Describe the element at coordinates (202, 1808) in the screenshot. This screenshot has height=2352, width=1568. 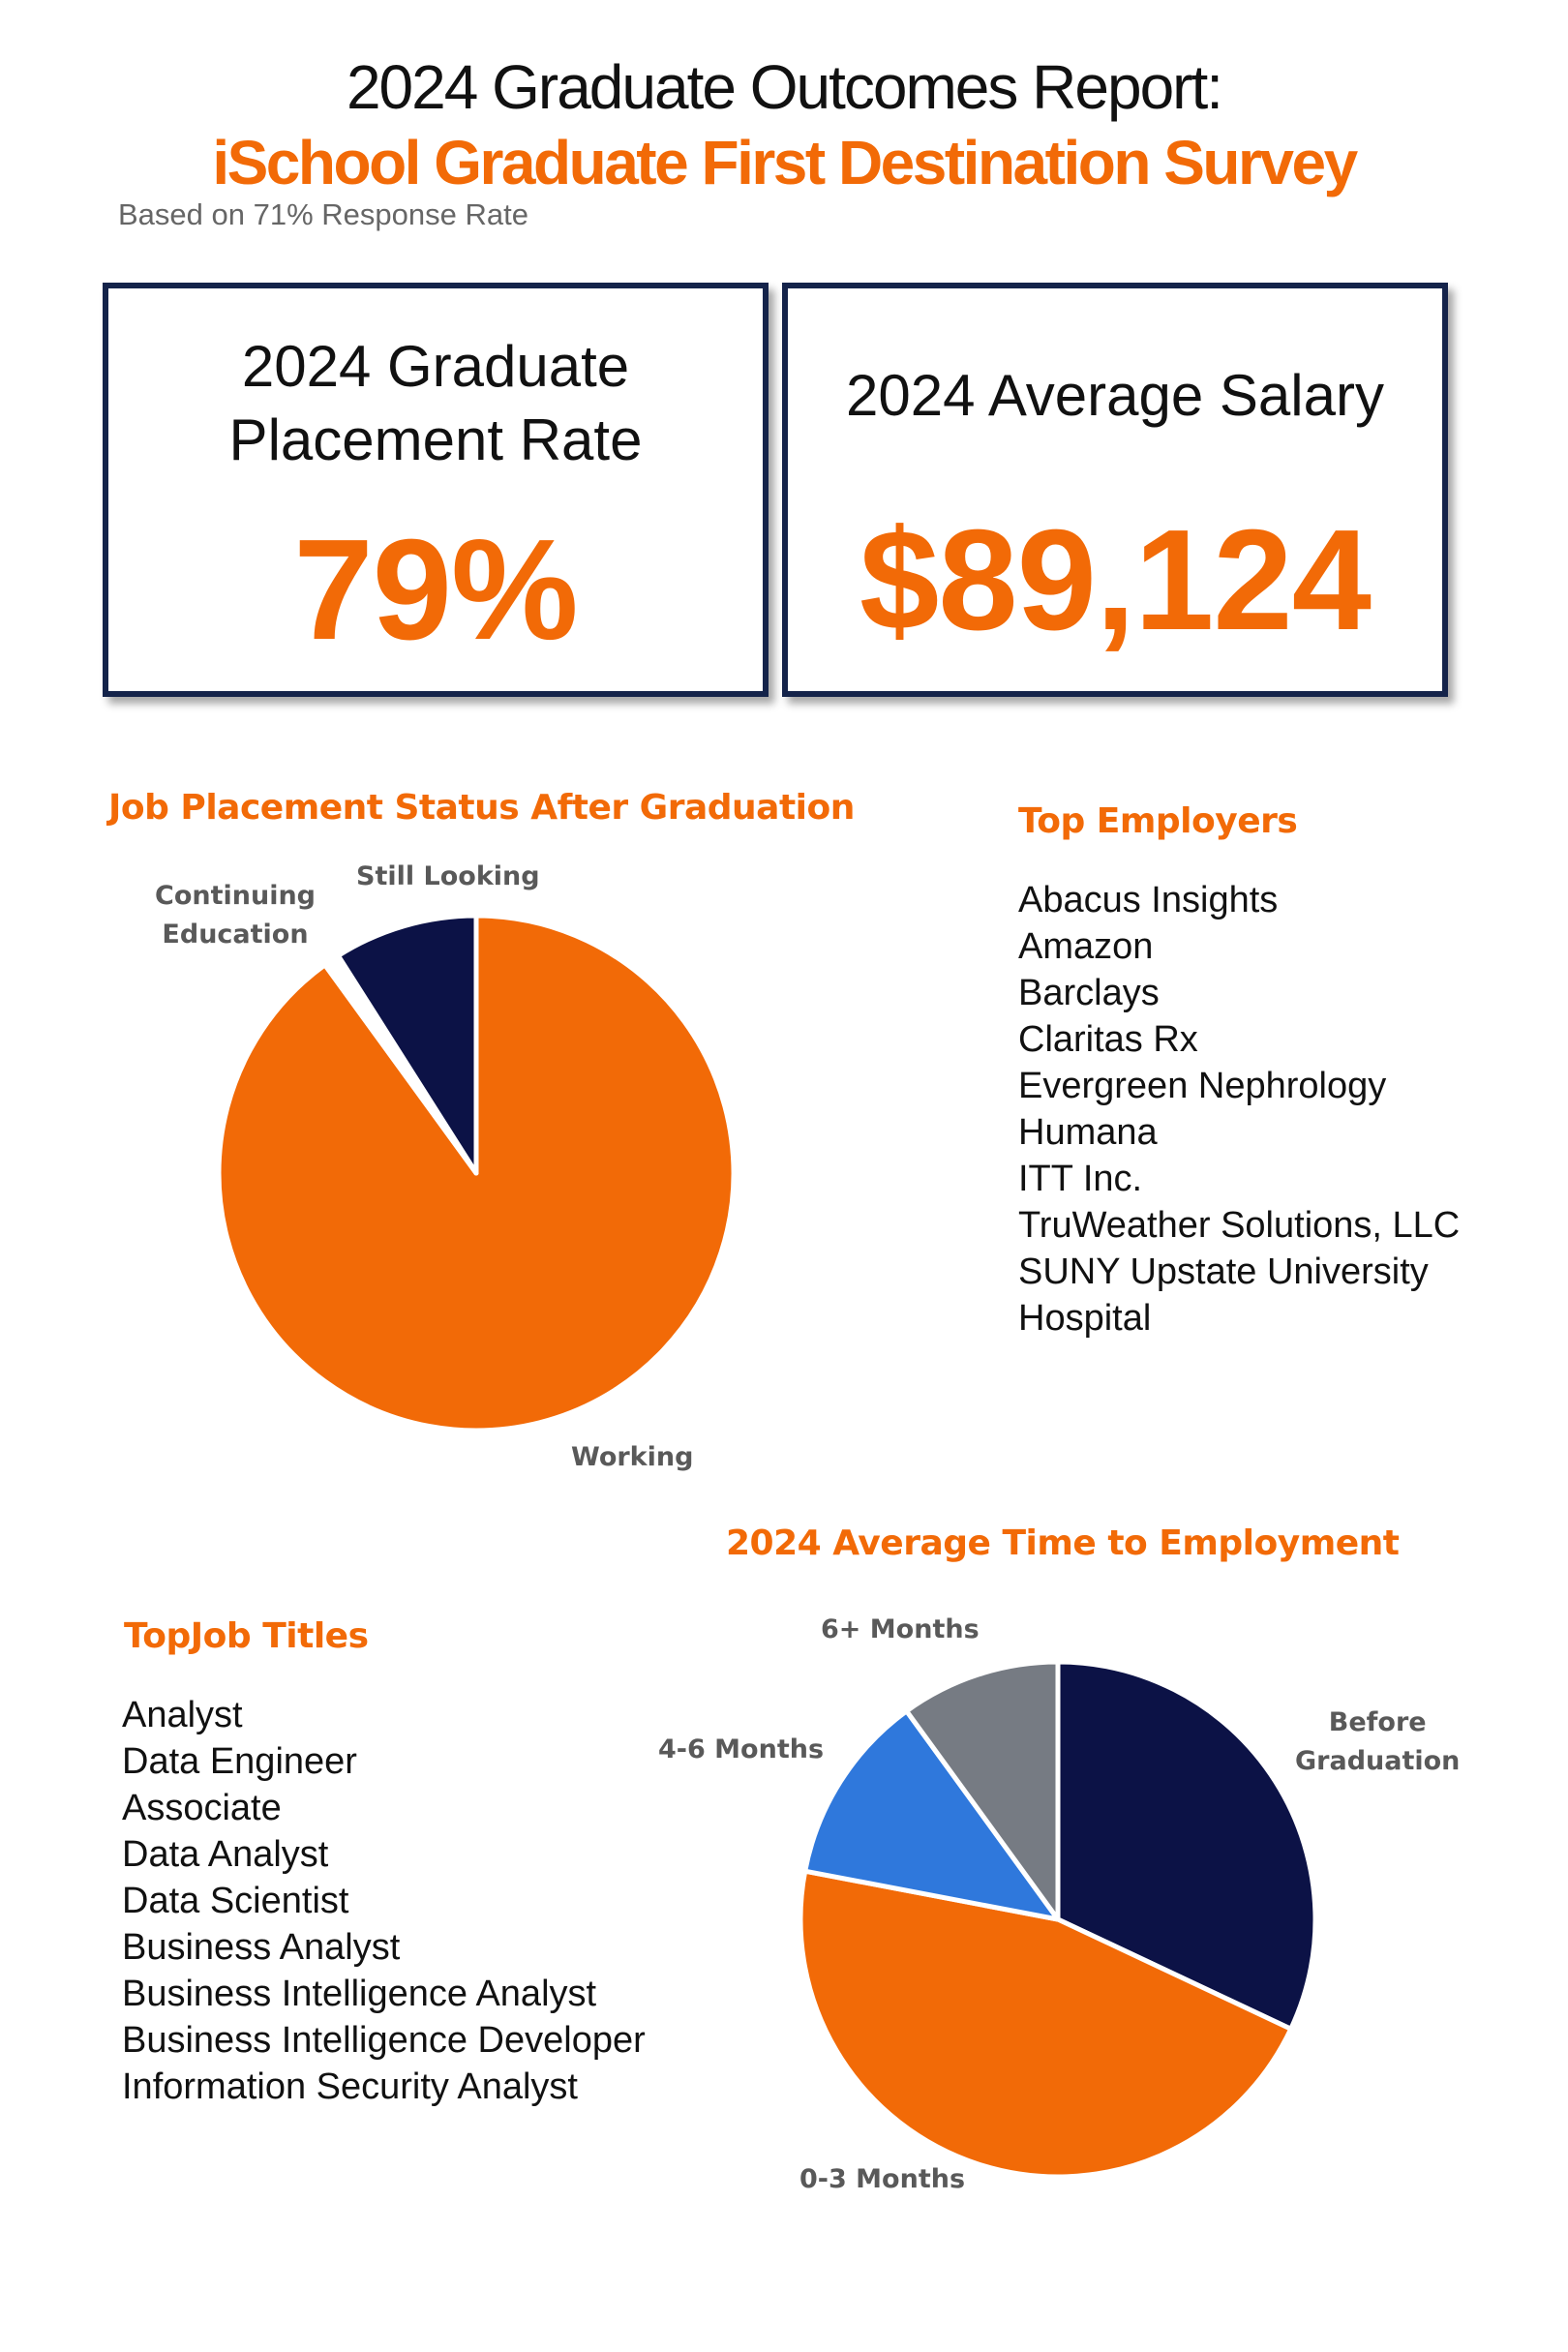
I see `job-title-item: Associate` at that location.